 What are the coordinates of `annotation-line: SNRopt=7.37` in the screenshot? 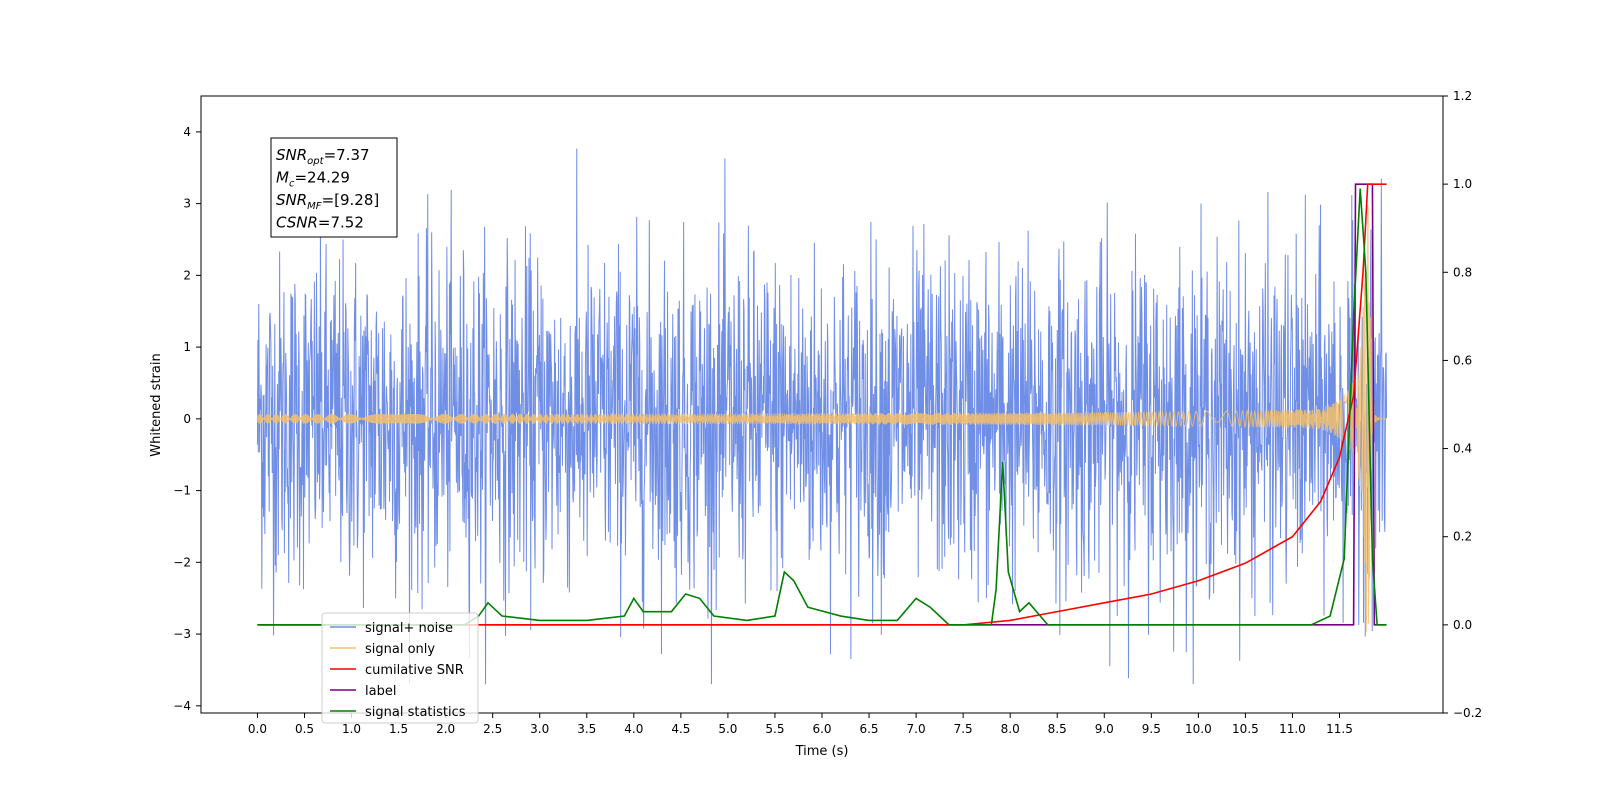 It's located at (323, 156).